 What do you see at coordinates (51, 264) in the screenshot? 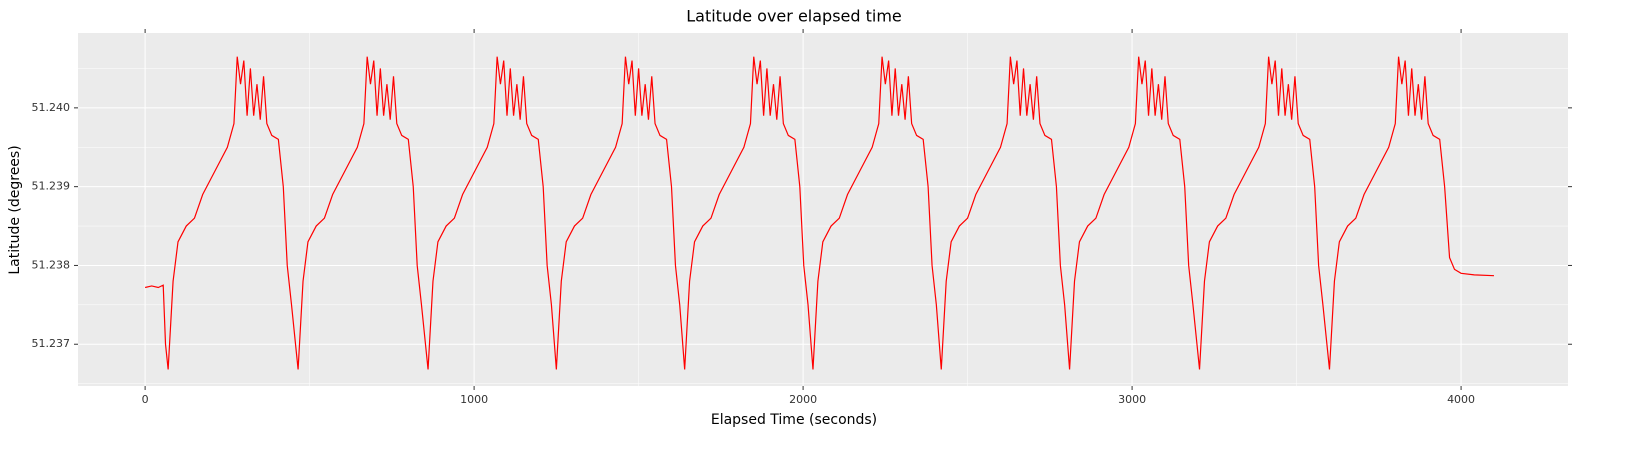
I see `y-tick-label: 51.238` at bounding box center [51, 264].